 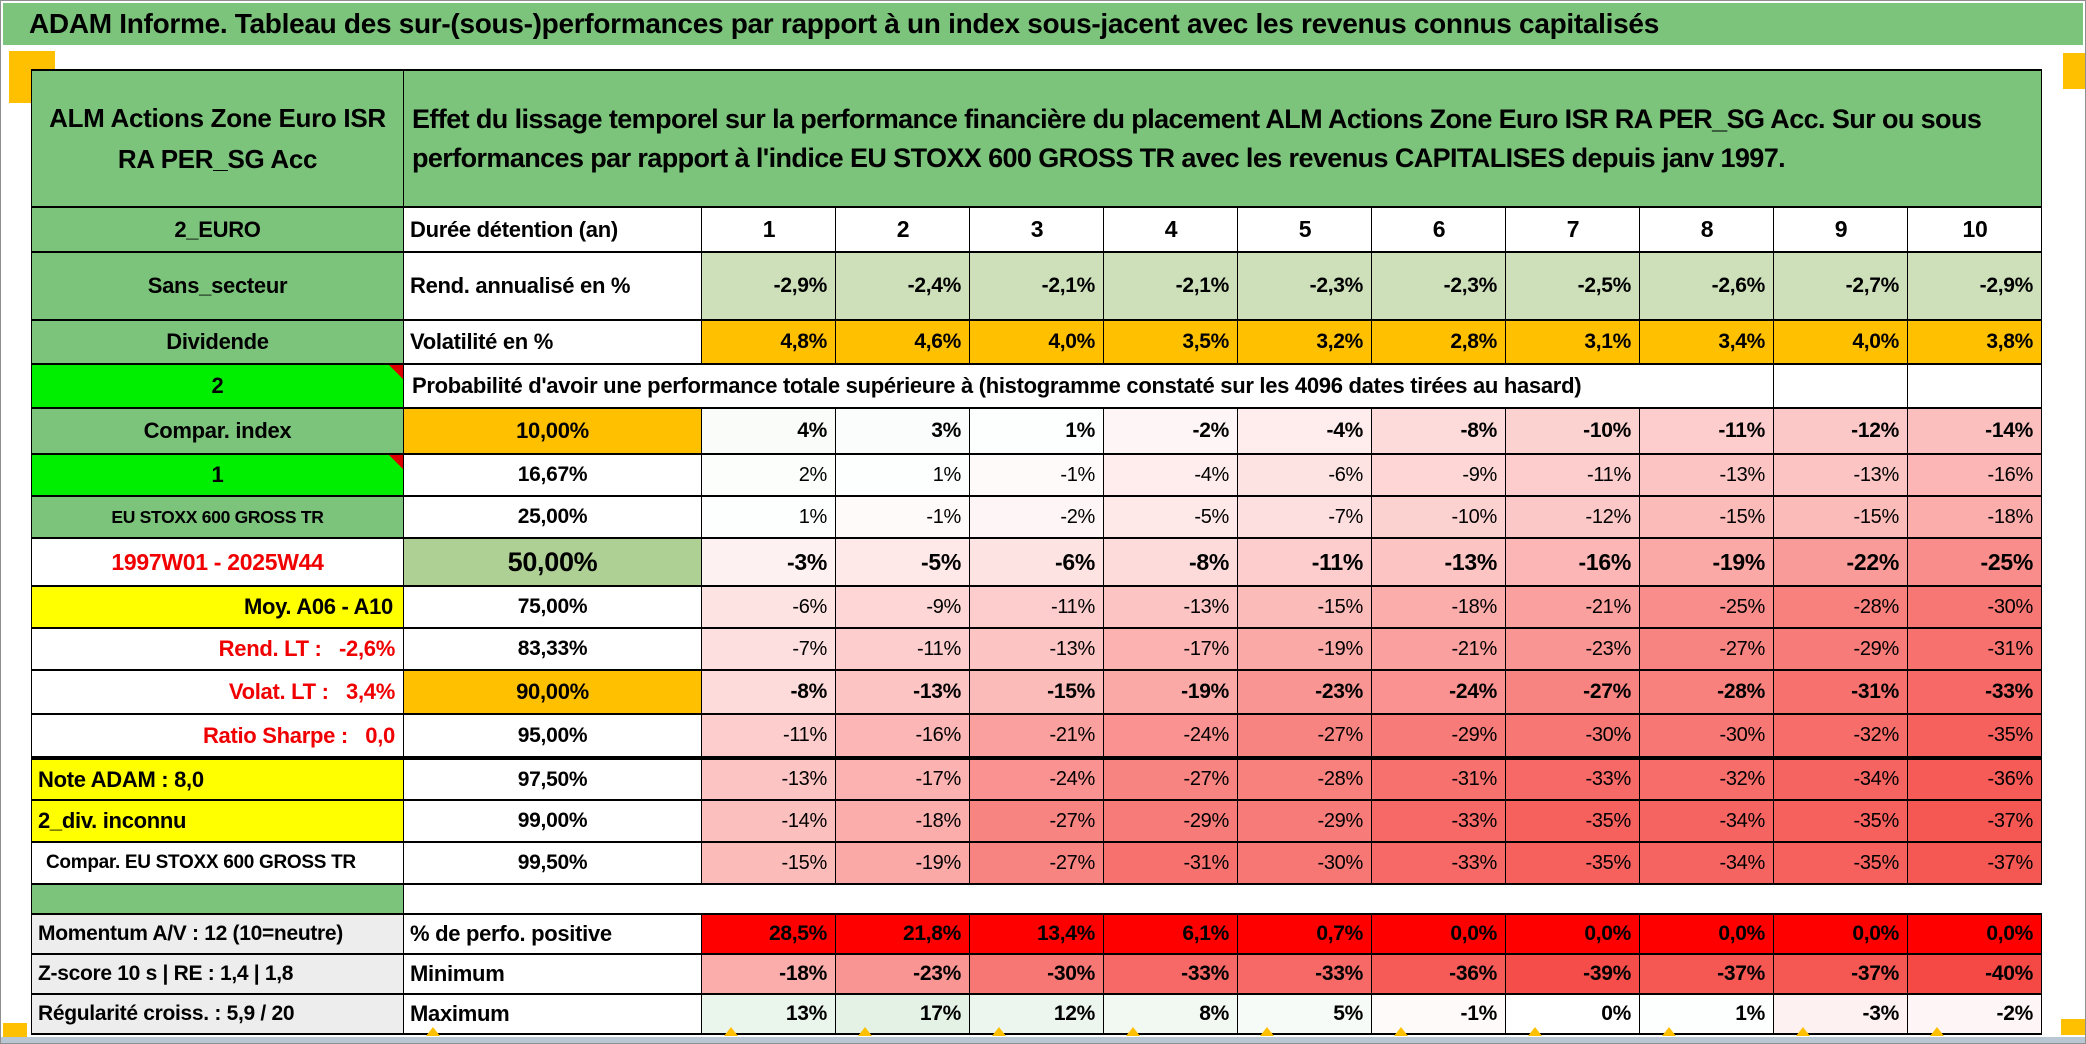 I want to click on cell-pct-10-c2: 3%, so click(x=902, y=431).